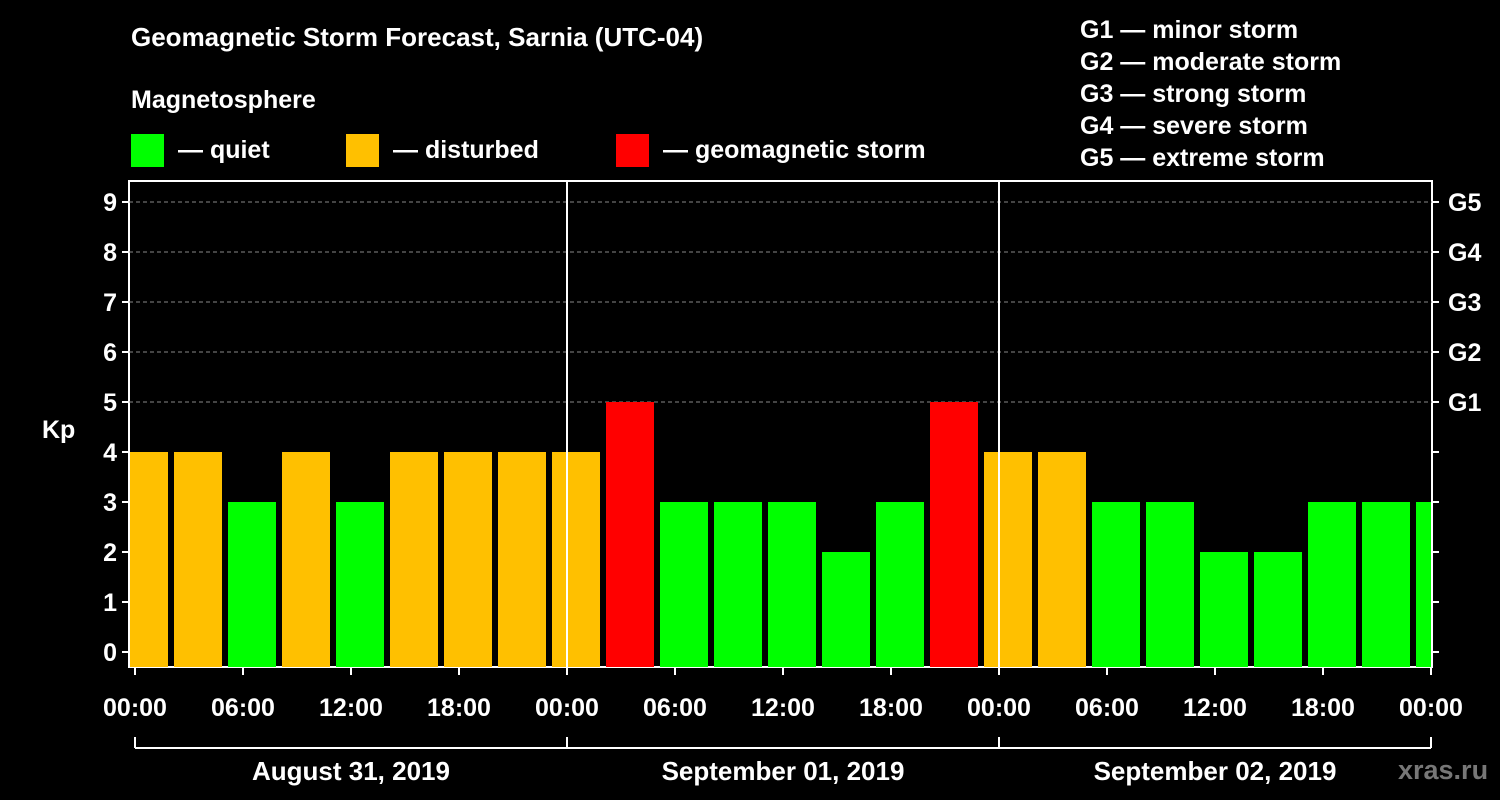 The image size is (1500, 800). What do you see at coordinates (110, 353) in the screenshot?
I see `y-tick-label-6: 6` at bounding box center [110, 353].